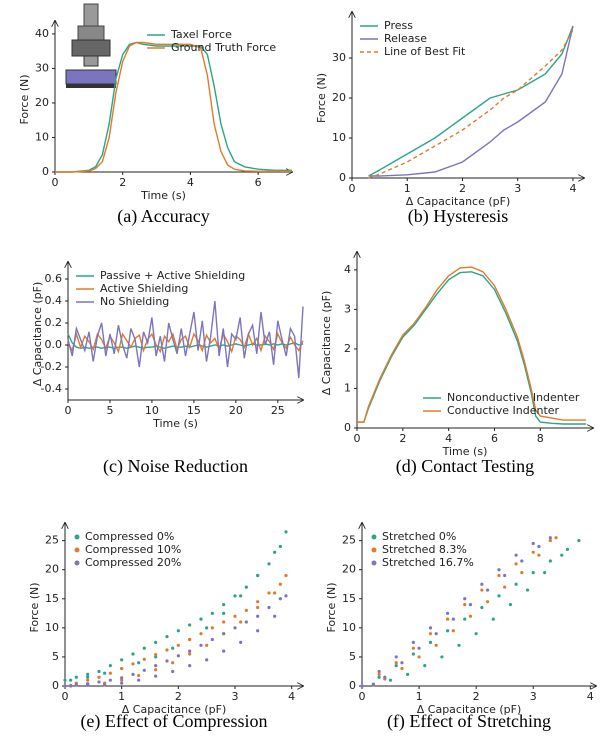 This screenshot has height=745, width=603. Describe the element at coordinates (321, 98) in the screenshot. I see `y-axis-label: Force (N)` at that location.